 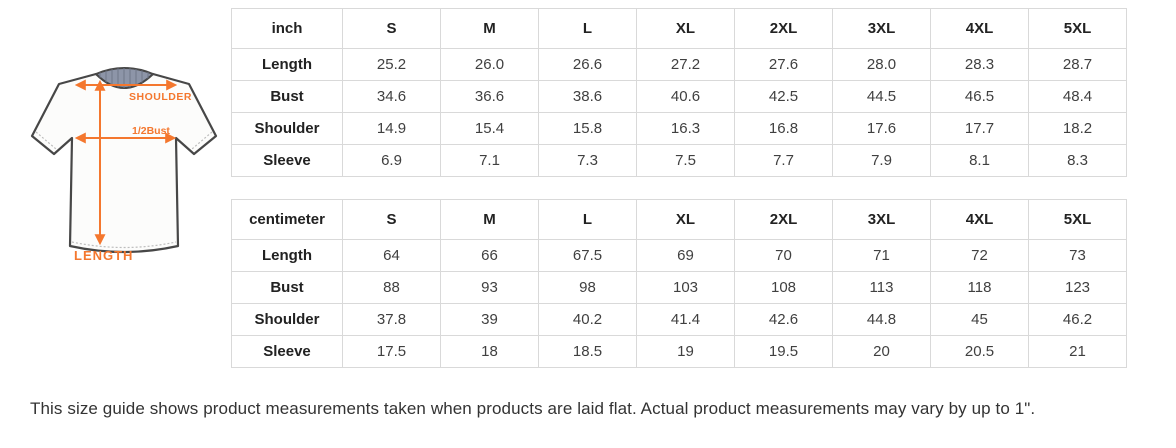 What do you see at coordinates (587, 351) in the screenshot?
I see `measurement-value: 18.5` at bounding box center [587, 351].